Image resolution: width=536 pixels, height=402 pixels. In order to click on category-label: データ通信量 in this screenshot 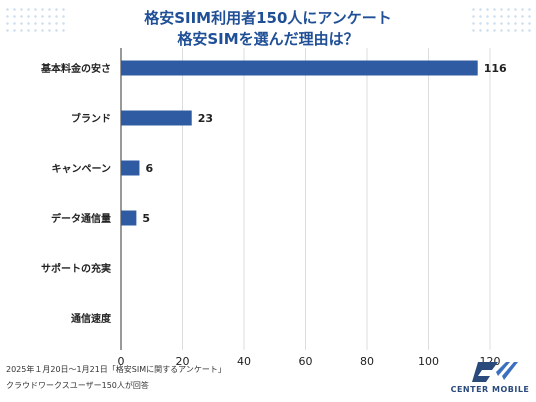, I will do `click(81, 218)`.